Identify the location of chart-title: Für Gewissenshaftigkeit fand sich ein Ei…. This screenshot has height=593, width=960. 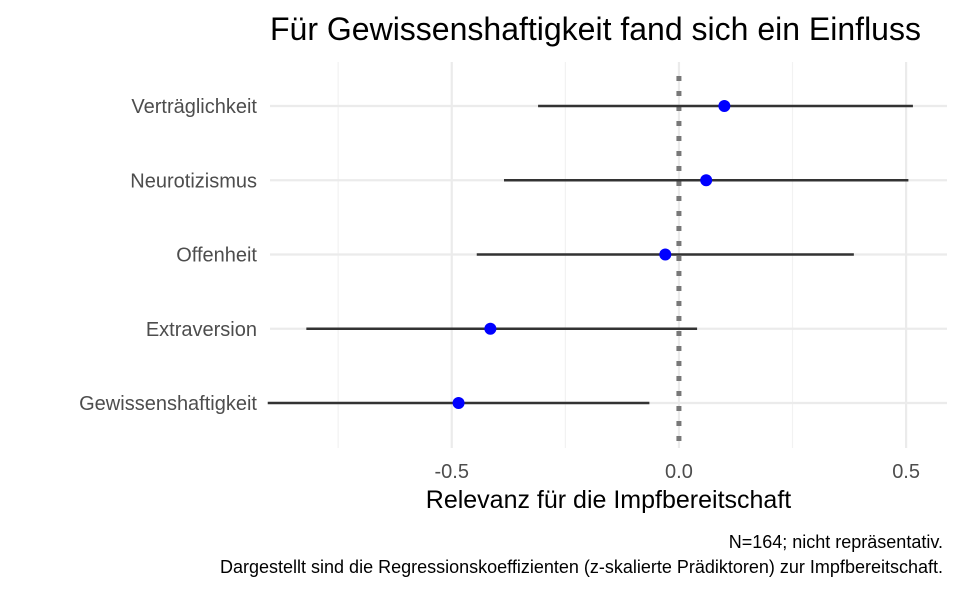
(595, 29).